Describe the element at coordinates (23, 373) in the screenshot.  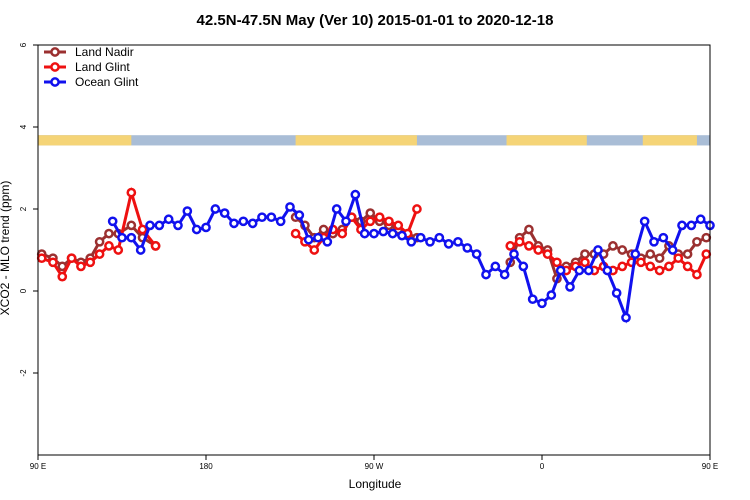
I see `y-tick-label: -2` at that location.